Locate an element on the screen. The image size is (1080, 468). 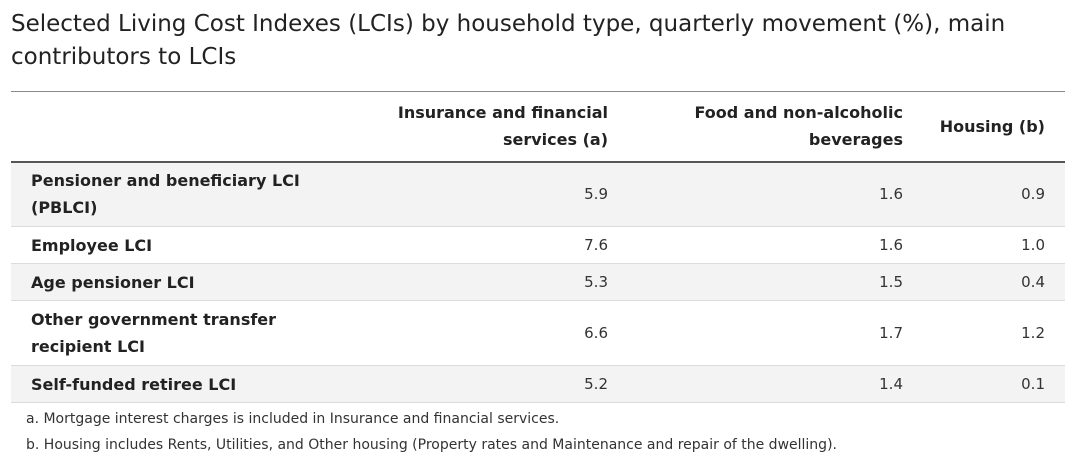
cell-housing: 1.0 is located at coordinates (1033, 244).